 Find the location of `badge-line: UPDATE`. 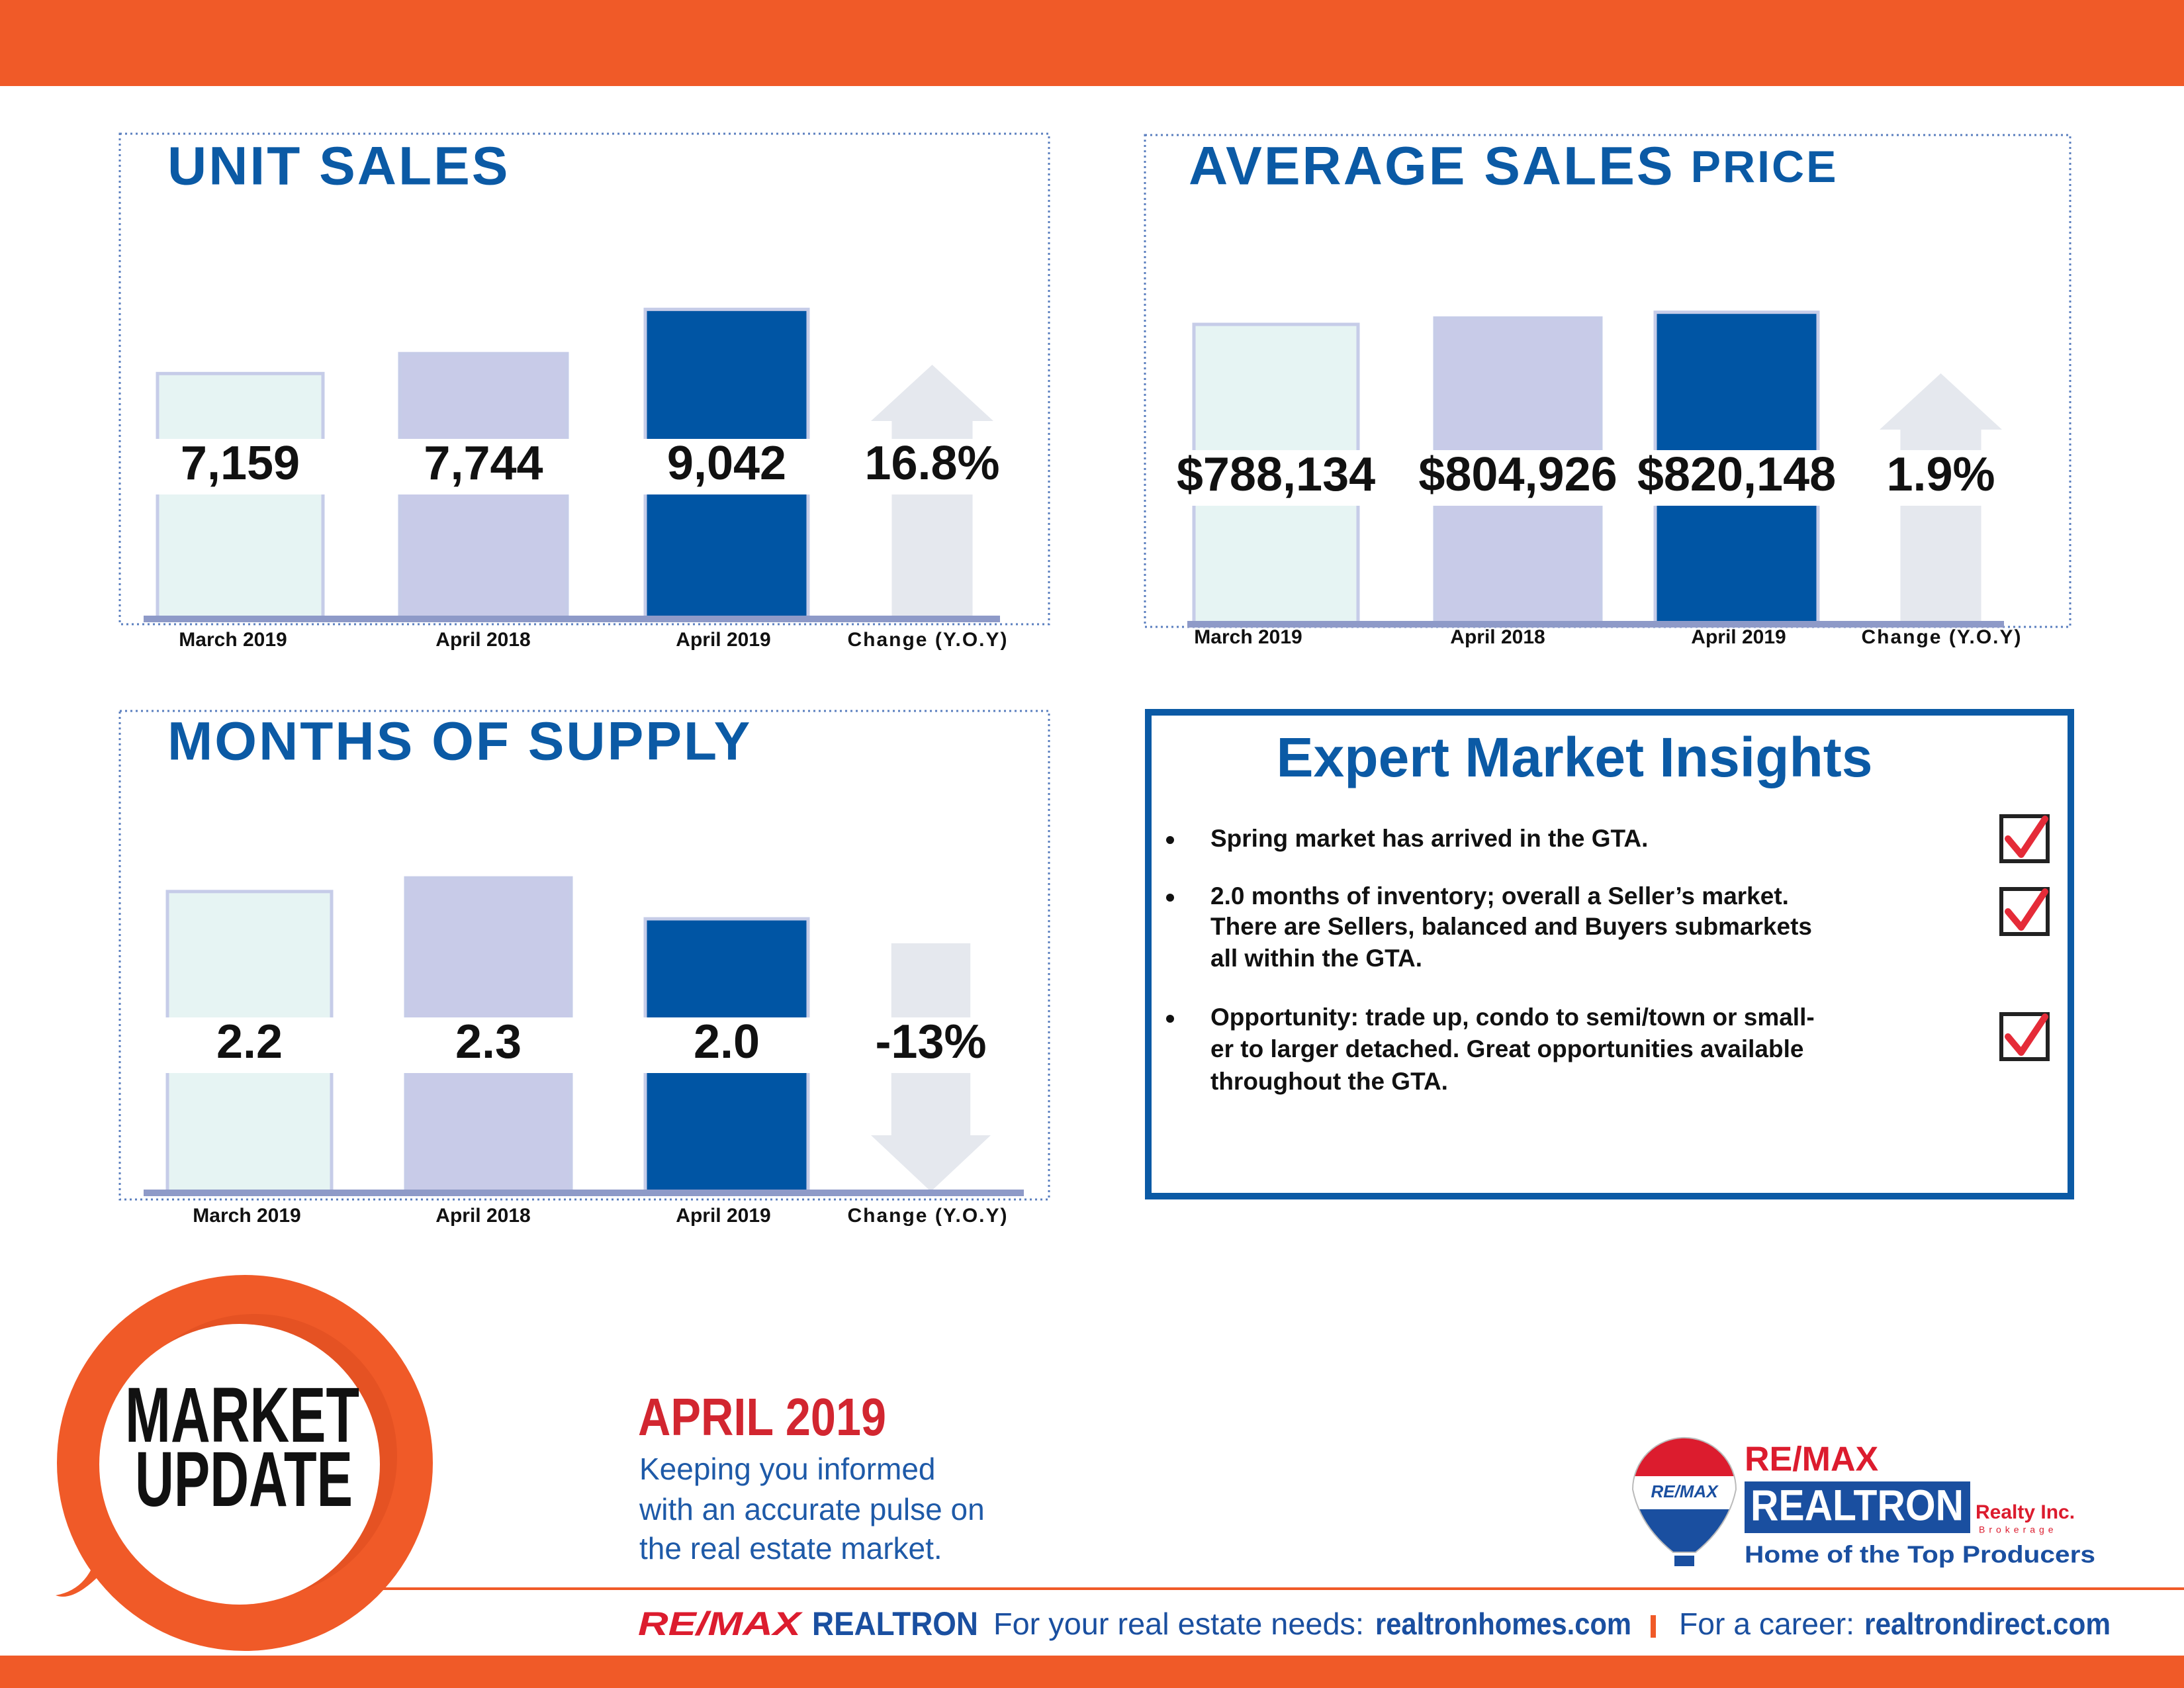

badge-line: UPDATE is located at coordinates (244, 1479).